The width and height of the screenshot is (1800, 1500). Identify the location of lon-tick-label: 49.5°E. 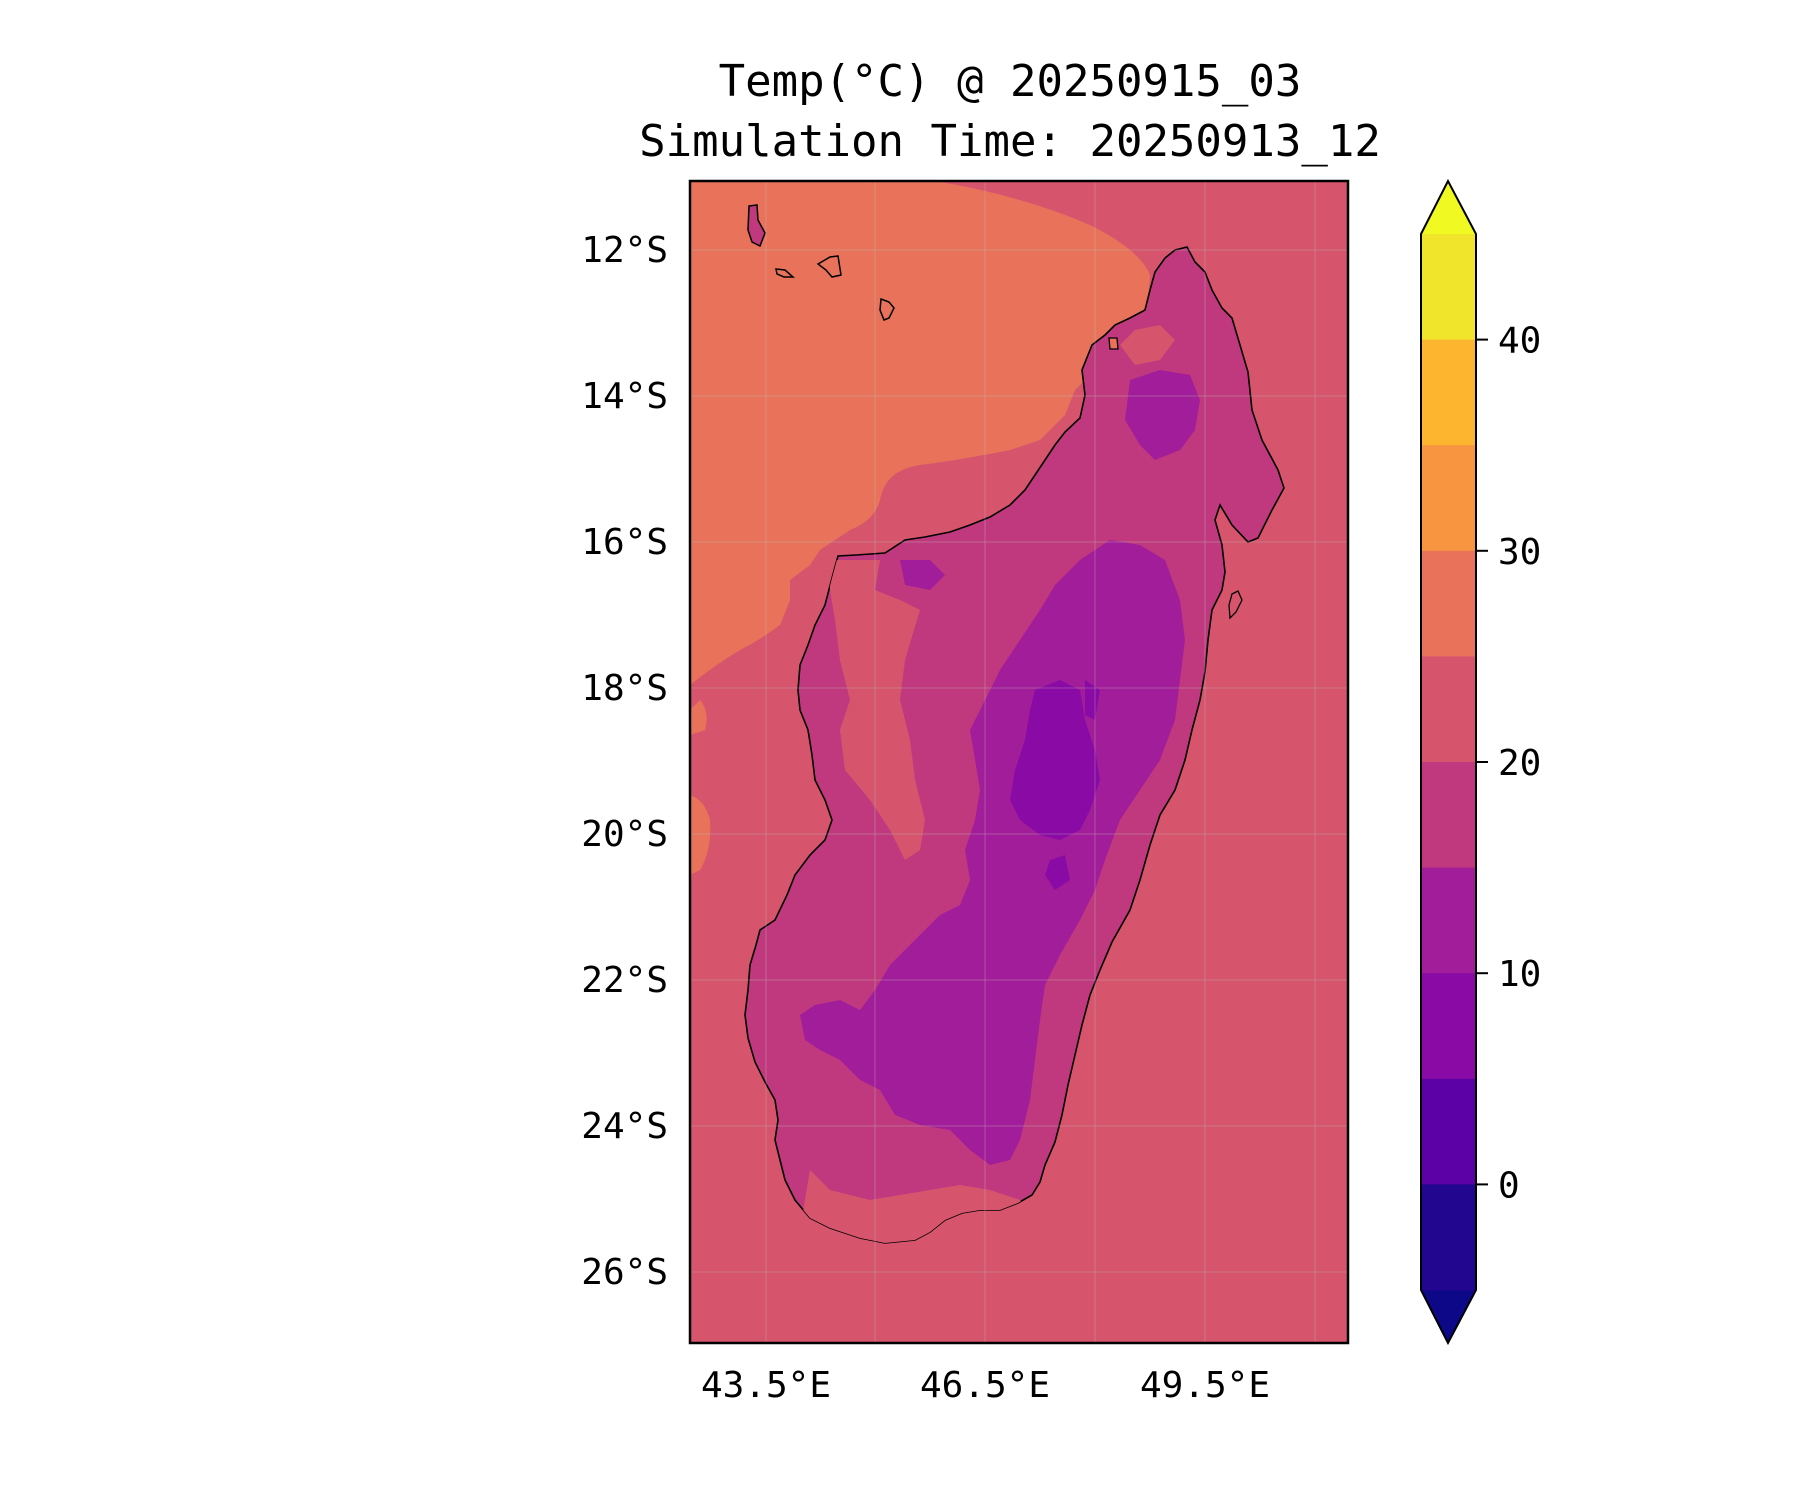
(1205, 1385).